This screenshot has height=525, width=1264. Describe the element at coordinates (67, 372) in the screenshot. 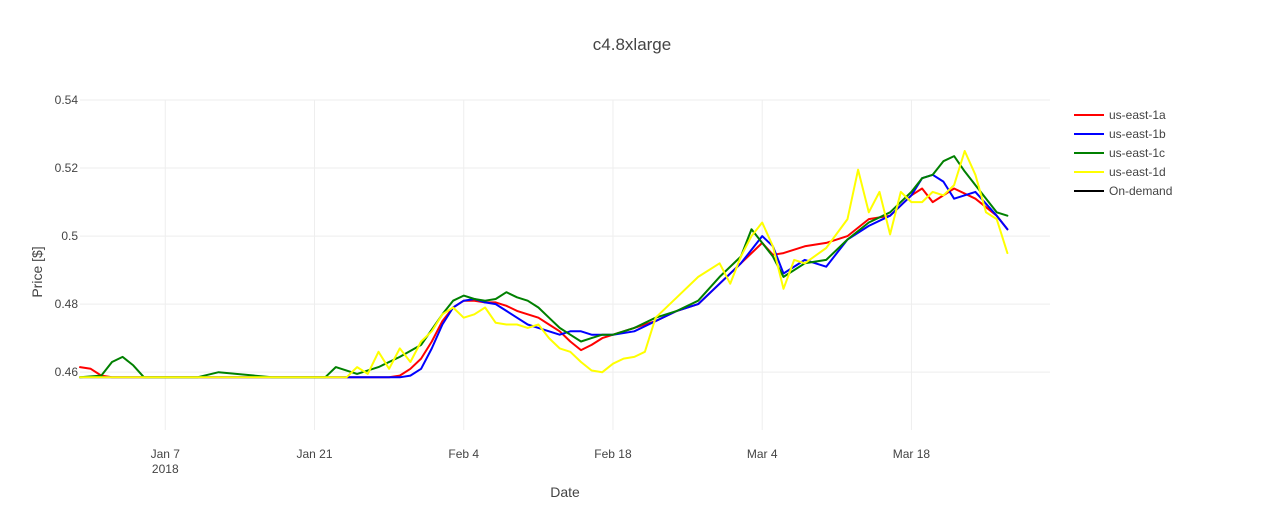

I see `y-tick-label: 0.46` at that location.